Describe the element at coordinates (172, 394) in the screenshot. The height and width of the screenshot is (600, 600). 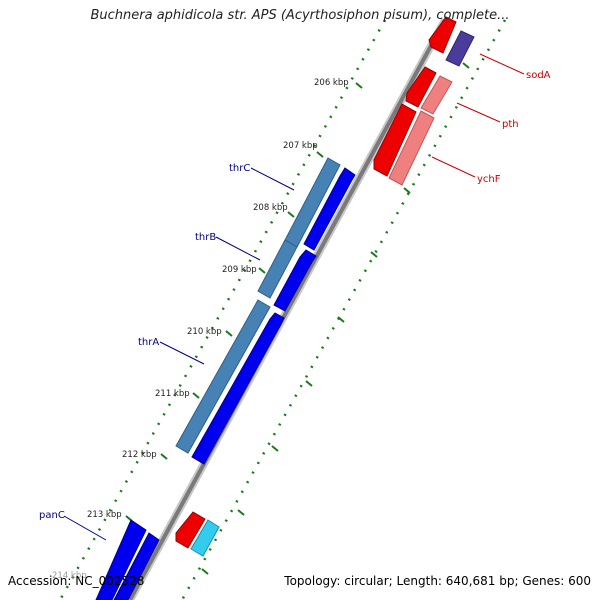
I see `tick-label: 211 kbp` at that location.